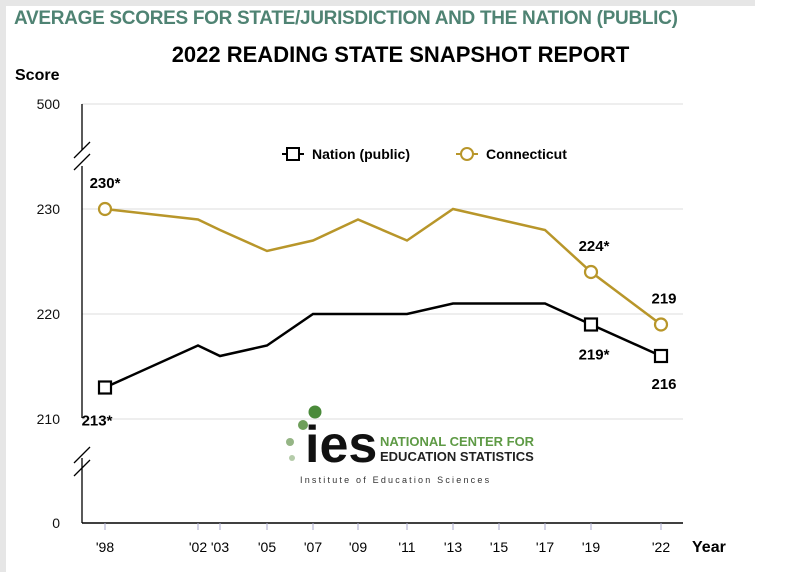 The width and height of the screenshot is (789, 572). I want to click on y-tick-label: 210, so click(49, 419).